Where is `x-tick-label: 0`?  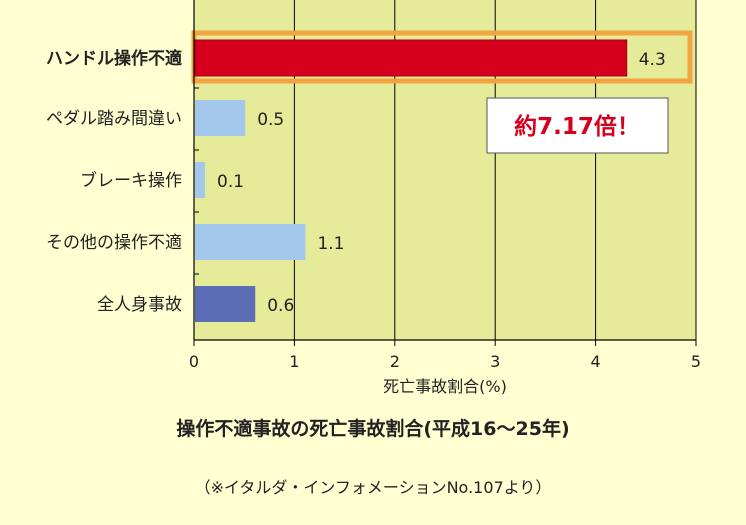
x-tick-label: 0 is located at coordinates (194, 361).